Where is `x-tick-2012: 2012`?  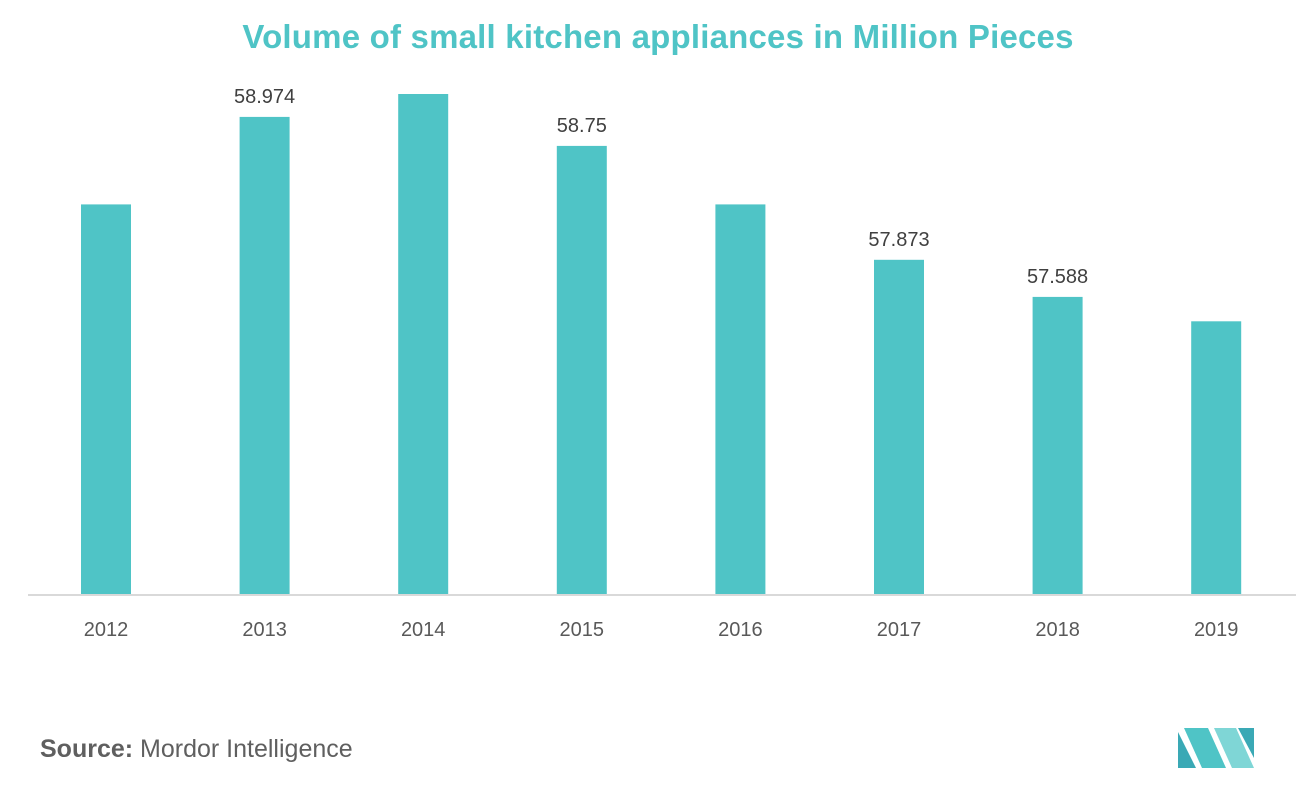 x-tick-2012: 2012 is located at coordinates (106, 630).